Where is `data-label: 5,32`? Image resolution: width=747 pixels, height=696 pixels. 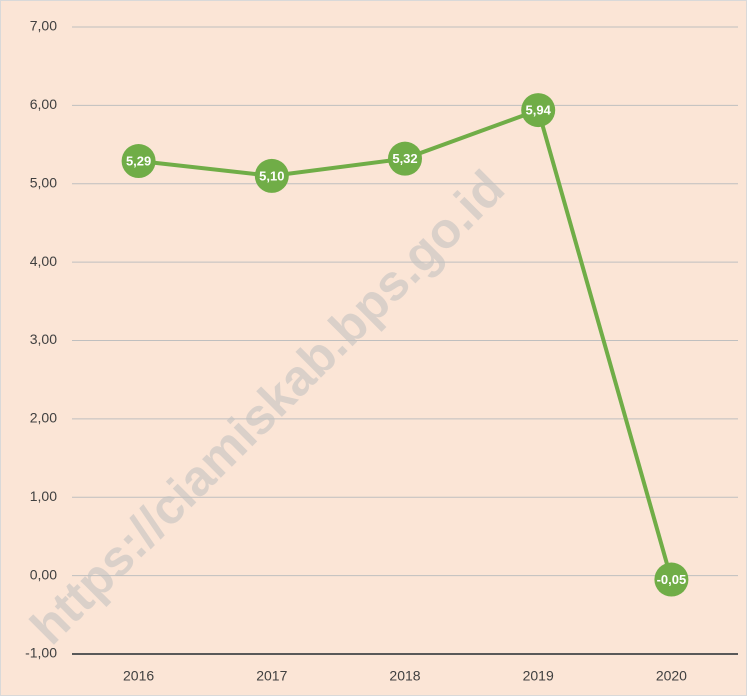 data-label: 5,32 is located at coordinates (404, 158).